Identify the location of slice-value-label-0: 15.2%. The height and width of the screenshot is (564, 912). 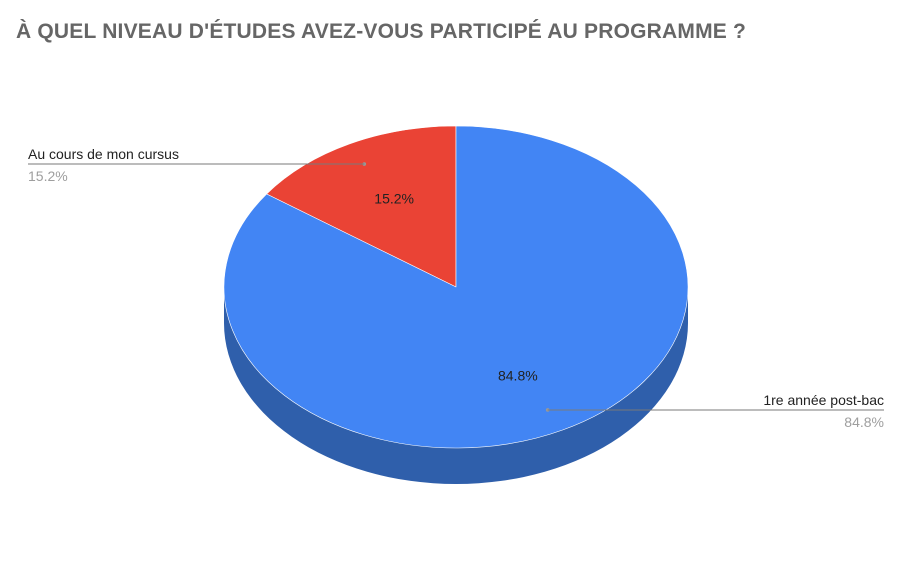
(394, 198).